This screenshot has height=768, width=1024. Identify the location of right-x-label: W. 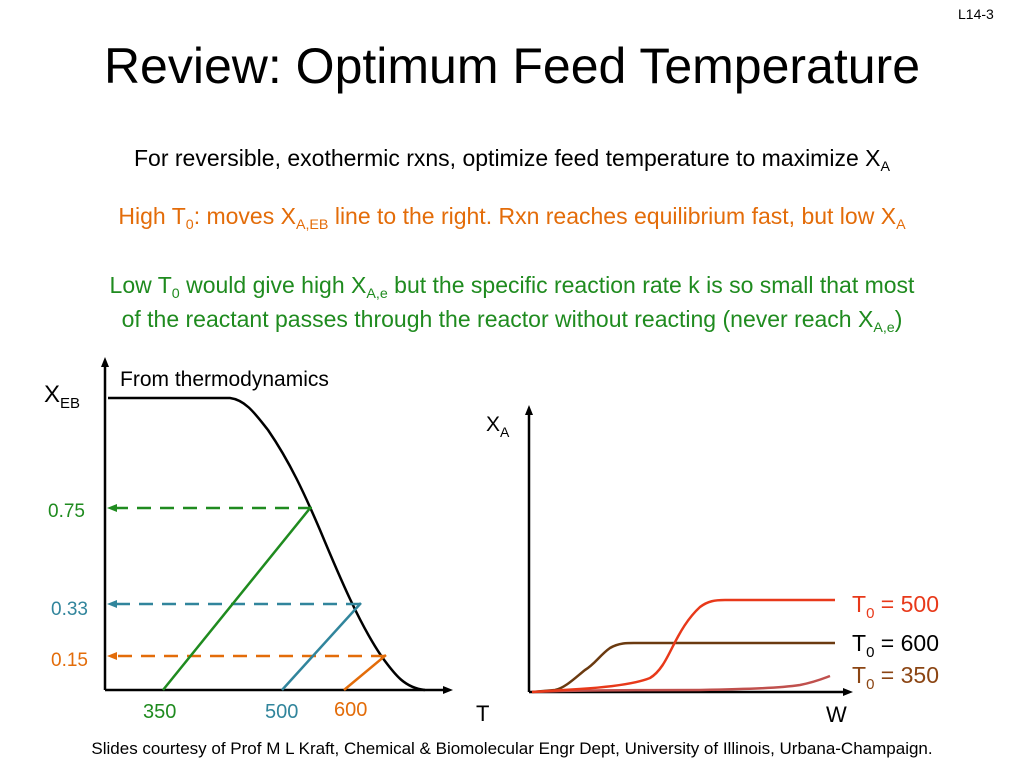
(836, 714).